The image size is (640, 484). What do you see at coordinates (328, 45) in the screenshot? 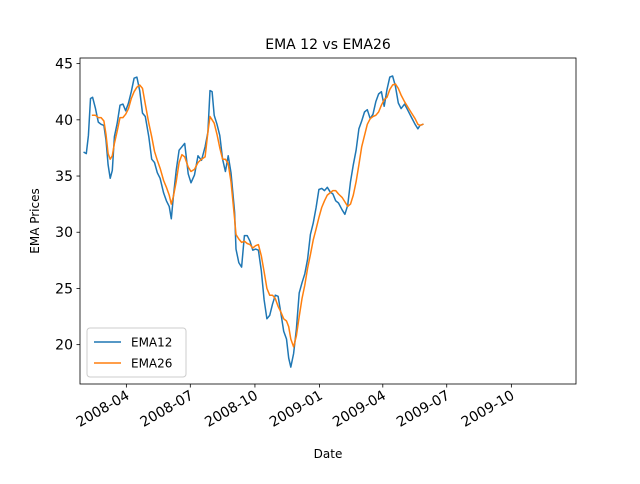
I see `chart-title: EMA 12 vs EMA26` at bounding box center [328, 45].